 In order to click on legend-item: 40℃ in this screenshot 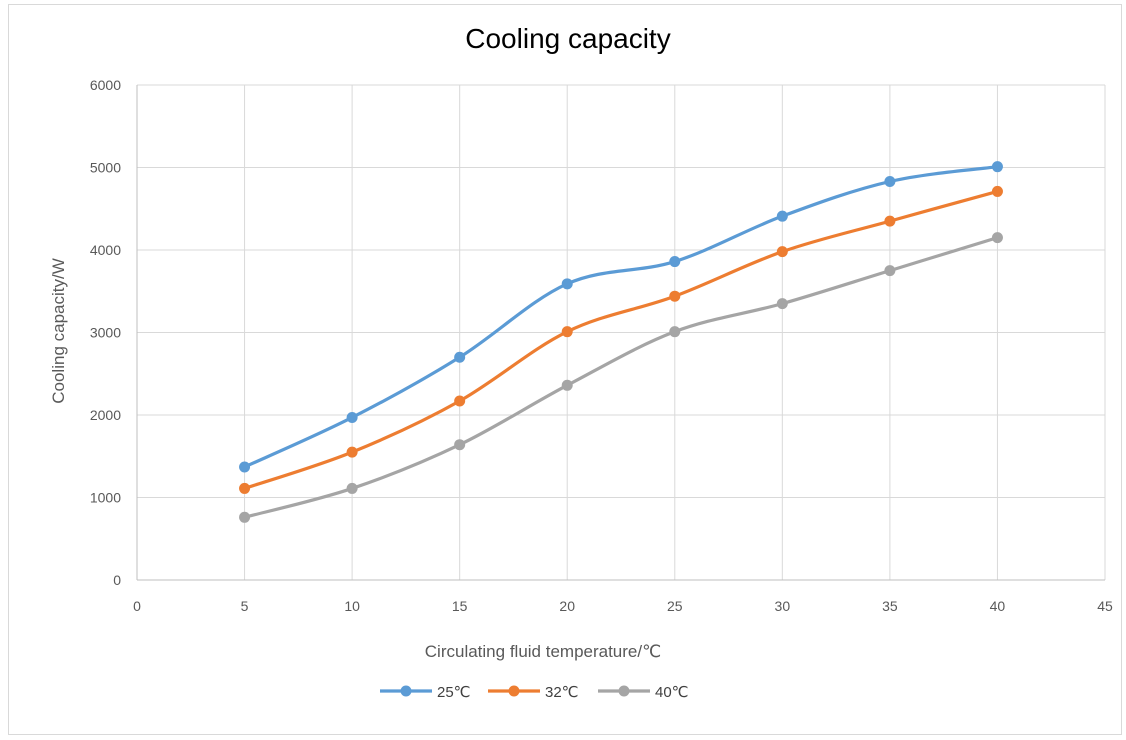, I will do `click(643, 692)`.